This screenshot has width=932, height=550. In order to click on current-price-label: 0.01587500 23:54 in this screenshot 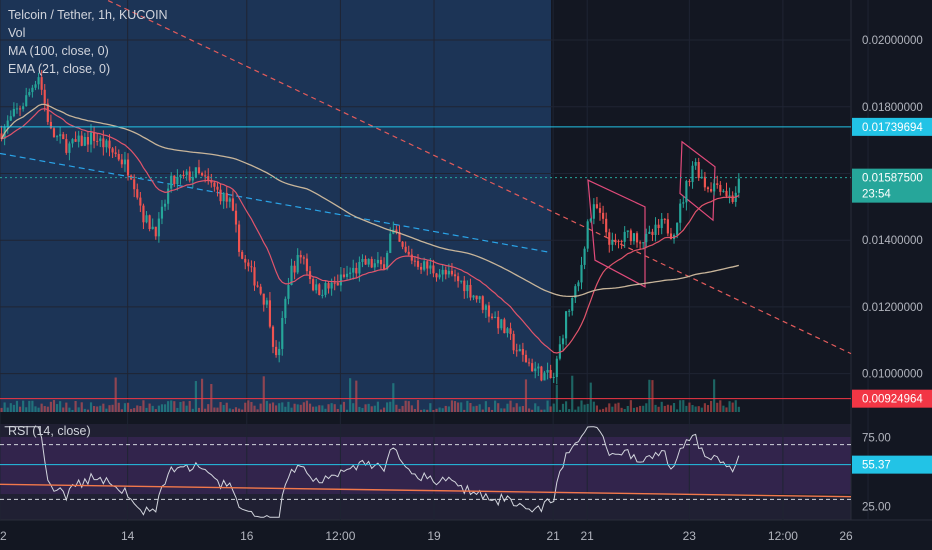, I will do `click(892, 185)`.